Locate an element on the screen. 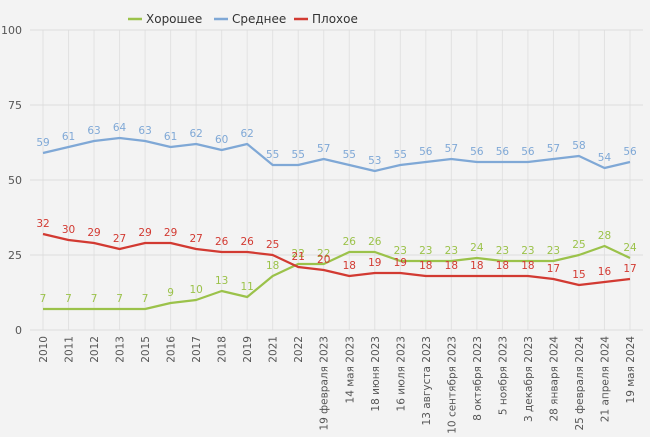  data-label: 59 is located at coordinates (42, 143).